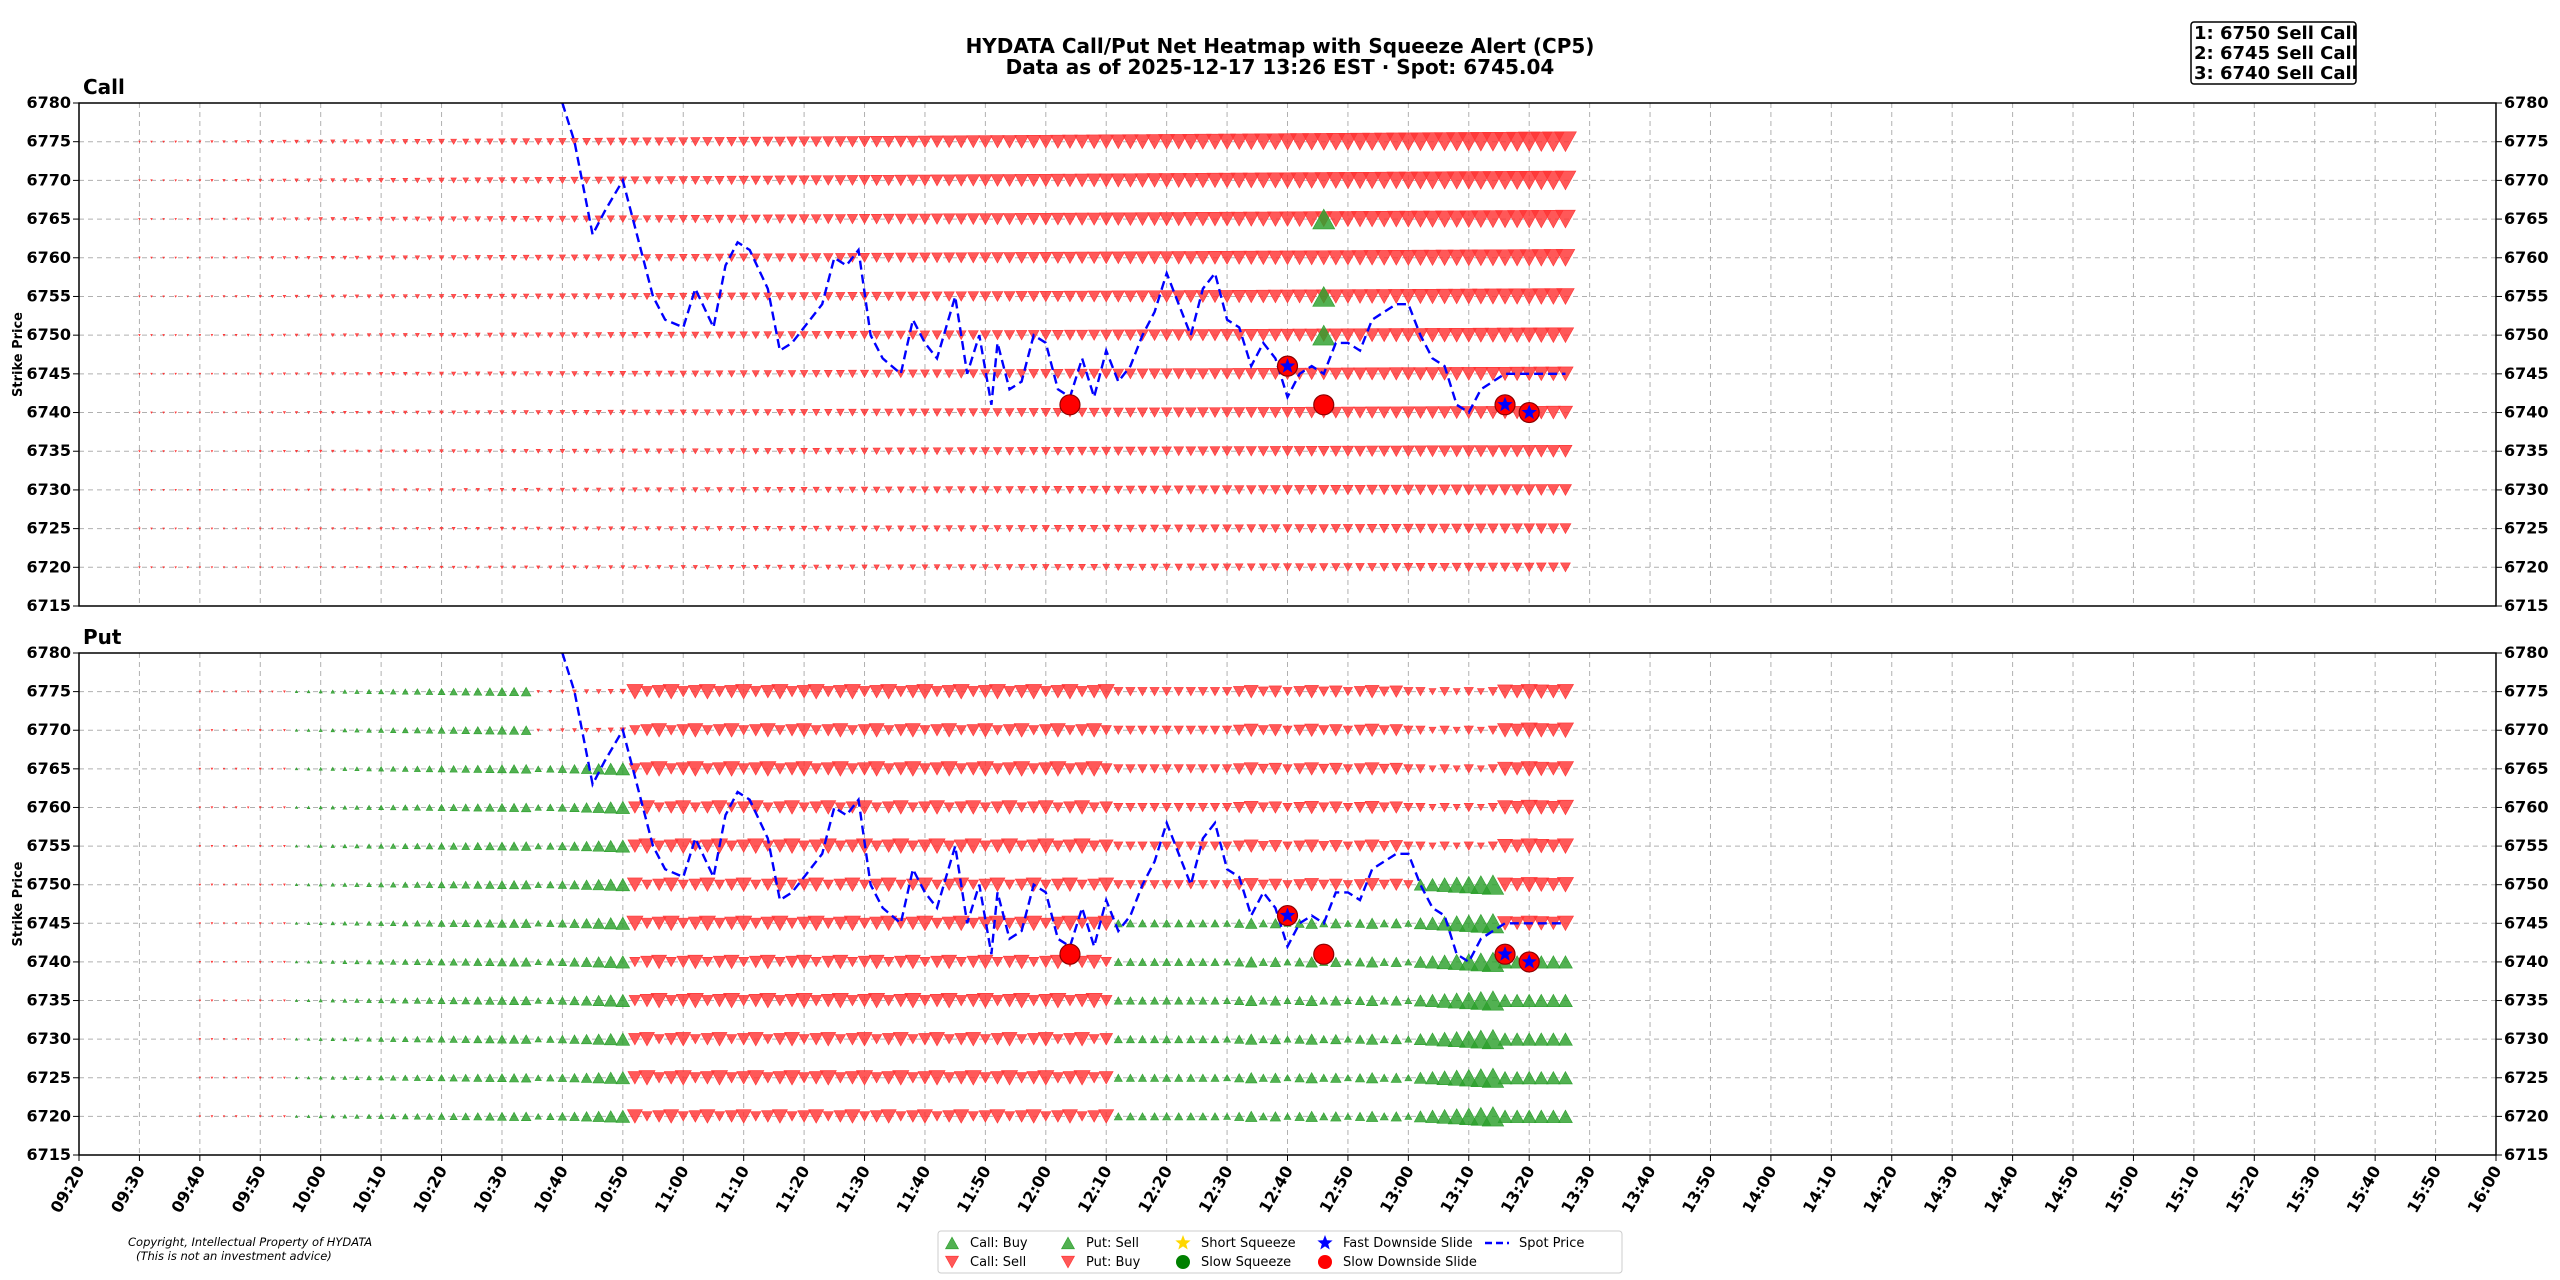 The width and height of the screenshot is (2560, 1280). I want to click on y-tick-label: 6735, so click(48, 1000).